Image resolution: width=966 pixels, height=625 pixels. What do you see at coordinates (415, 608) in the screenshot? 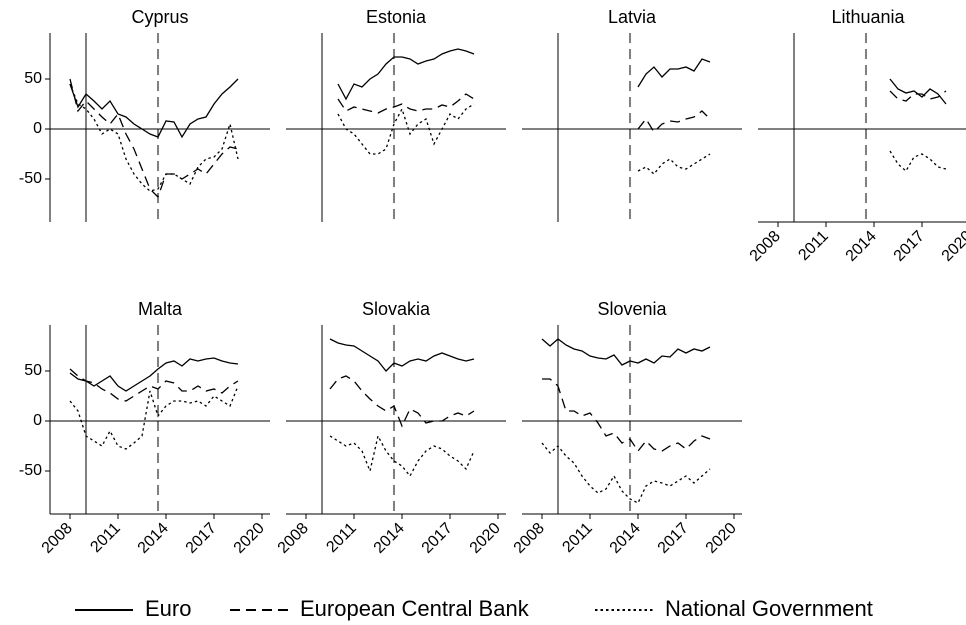
I see `legend-label: European Central Bank` at bounding box center [415, 608].